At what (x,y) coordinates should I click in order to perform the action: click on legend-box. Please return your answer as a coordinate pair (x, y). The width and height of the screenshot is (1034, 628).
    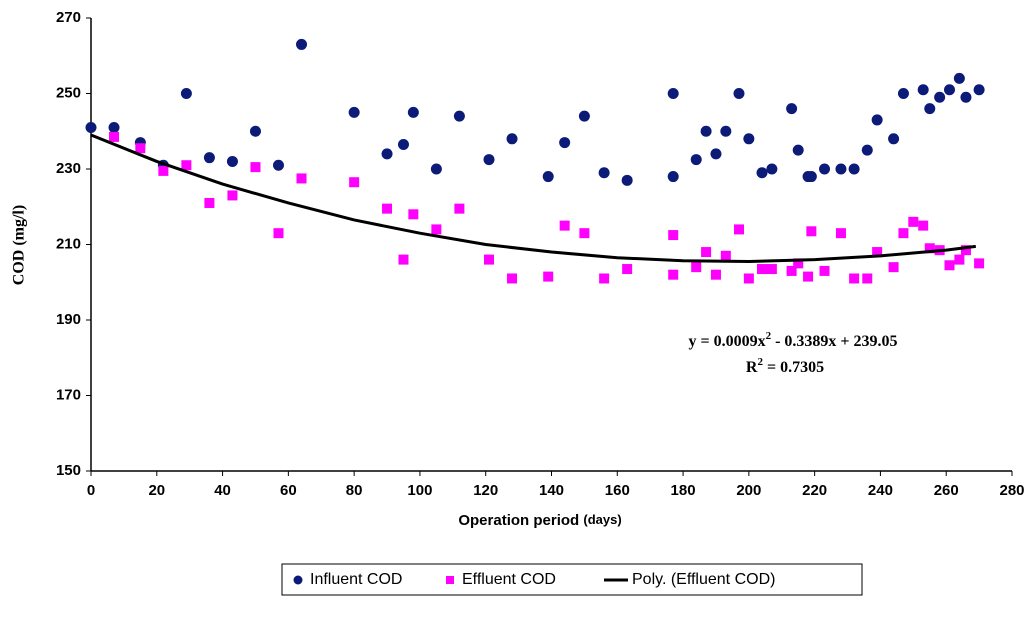
    Looking at the image, I should click on (572, 579).